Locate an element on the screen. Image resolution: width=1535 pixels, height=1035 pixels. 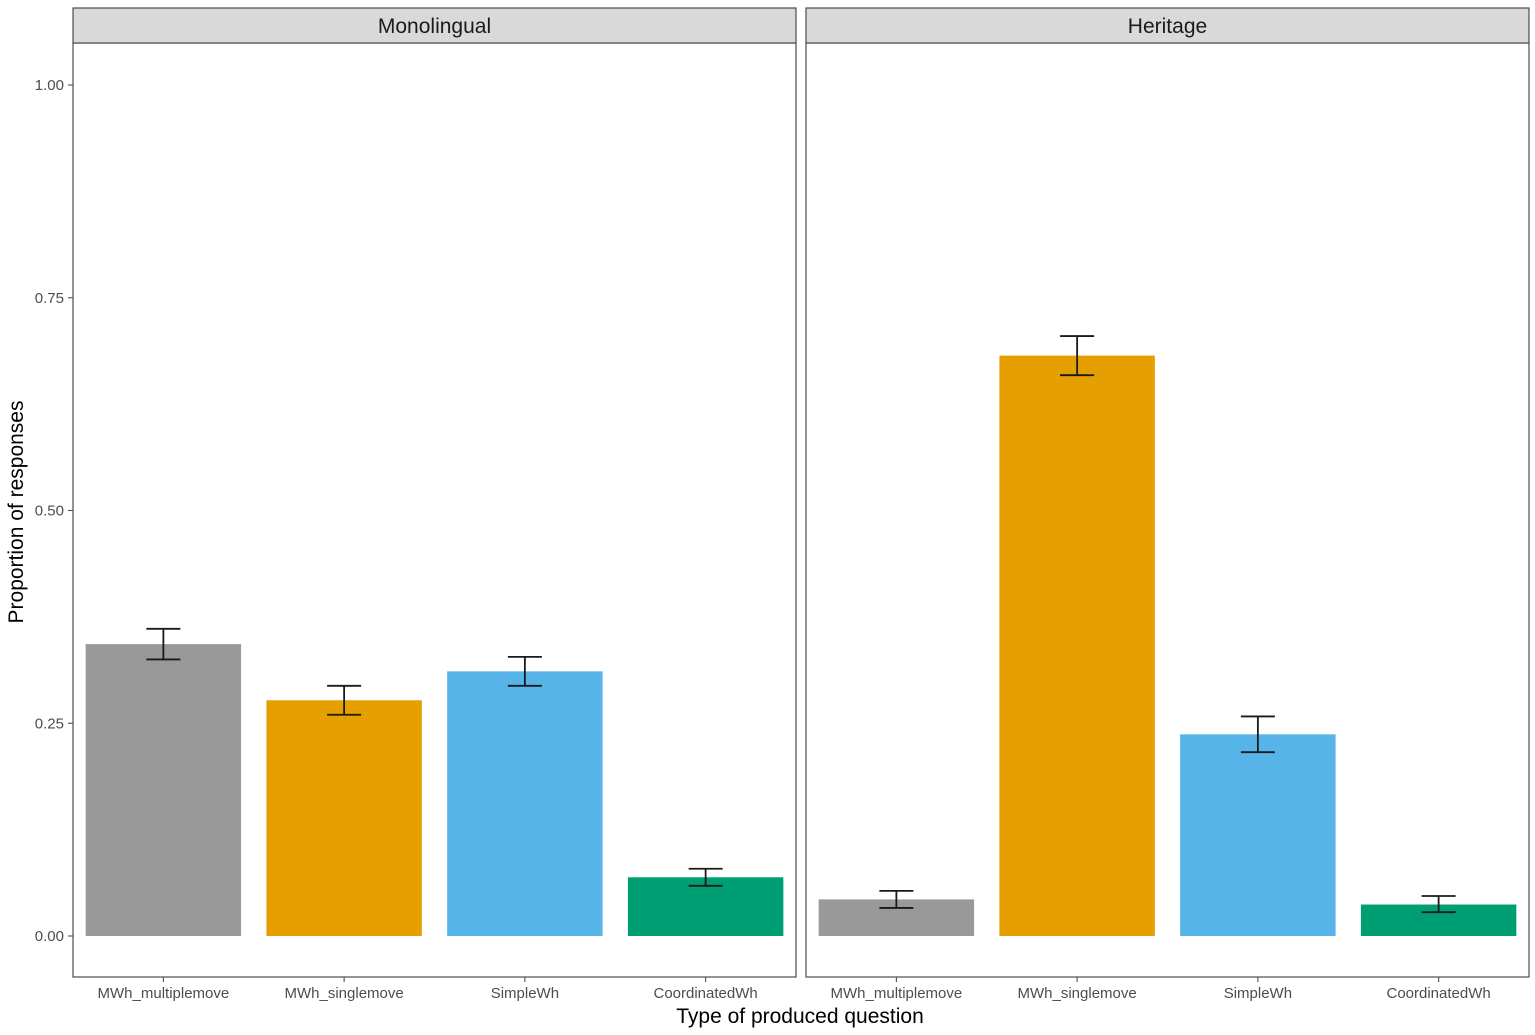
bar-mwh-multiplemove is located at coordinates (163, 790).